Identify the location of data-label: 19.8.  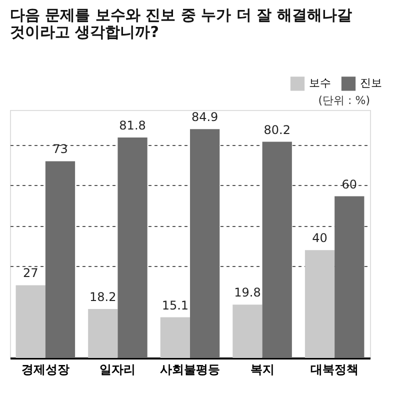
(247, 293).